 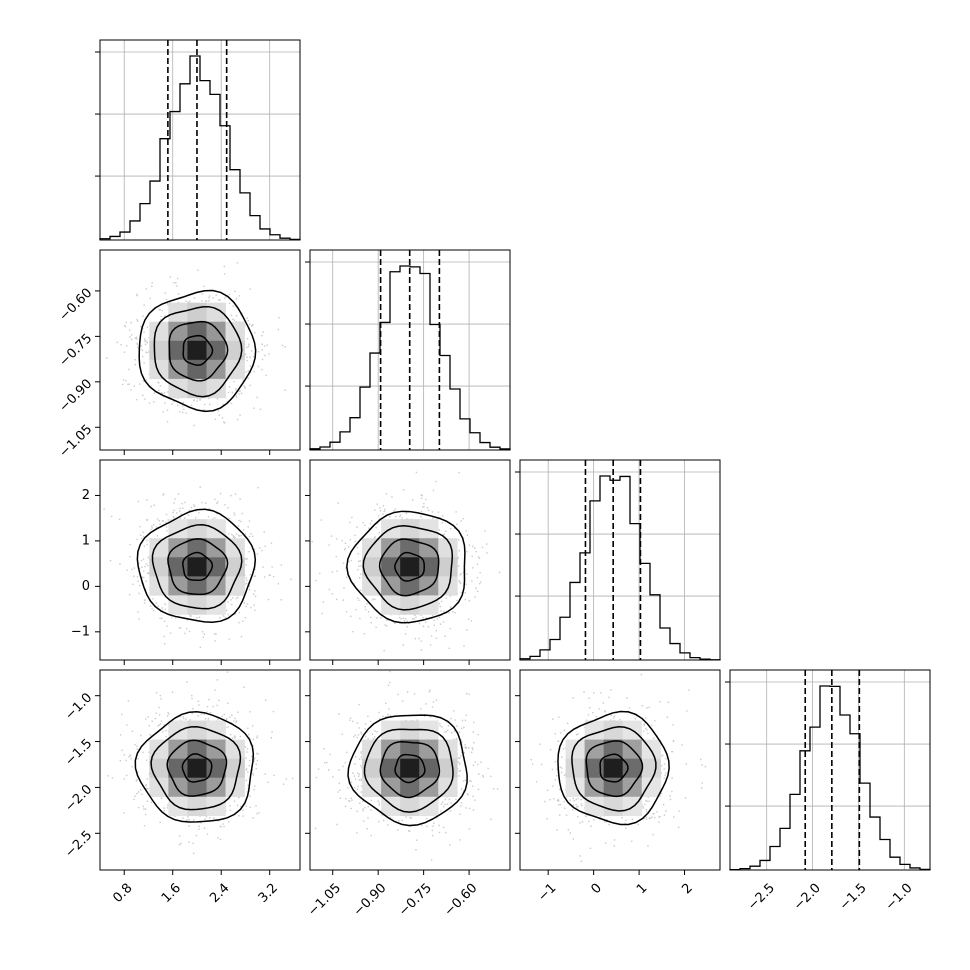 I want to click on y-tick-label-3-1: −2.0, so click(x=78, y=798).